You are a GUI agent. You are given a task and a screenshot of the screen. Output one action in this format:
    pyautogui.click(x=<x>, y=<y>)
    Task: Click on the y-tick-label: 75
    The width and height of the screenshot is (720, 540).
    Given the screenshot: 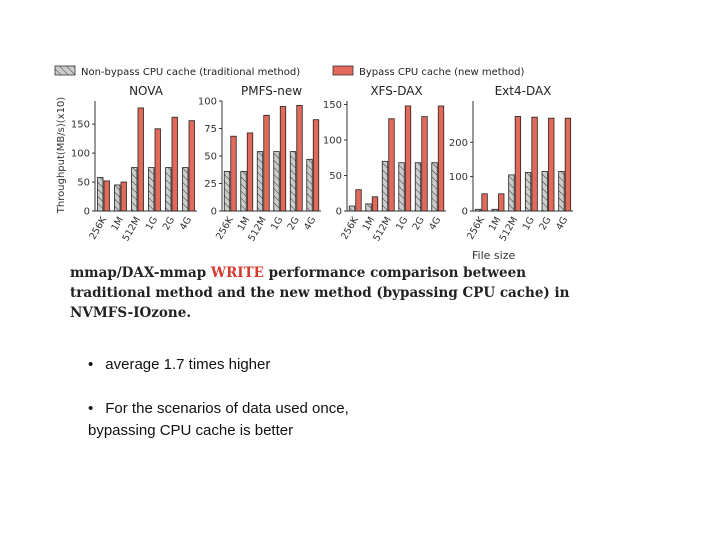 What is the action you would take?
    pyautogui.click(x=210, y=129)
    